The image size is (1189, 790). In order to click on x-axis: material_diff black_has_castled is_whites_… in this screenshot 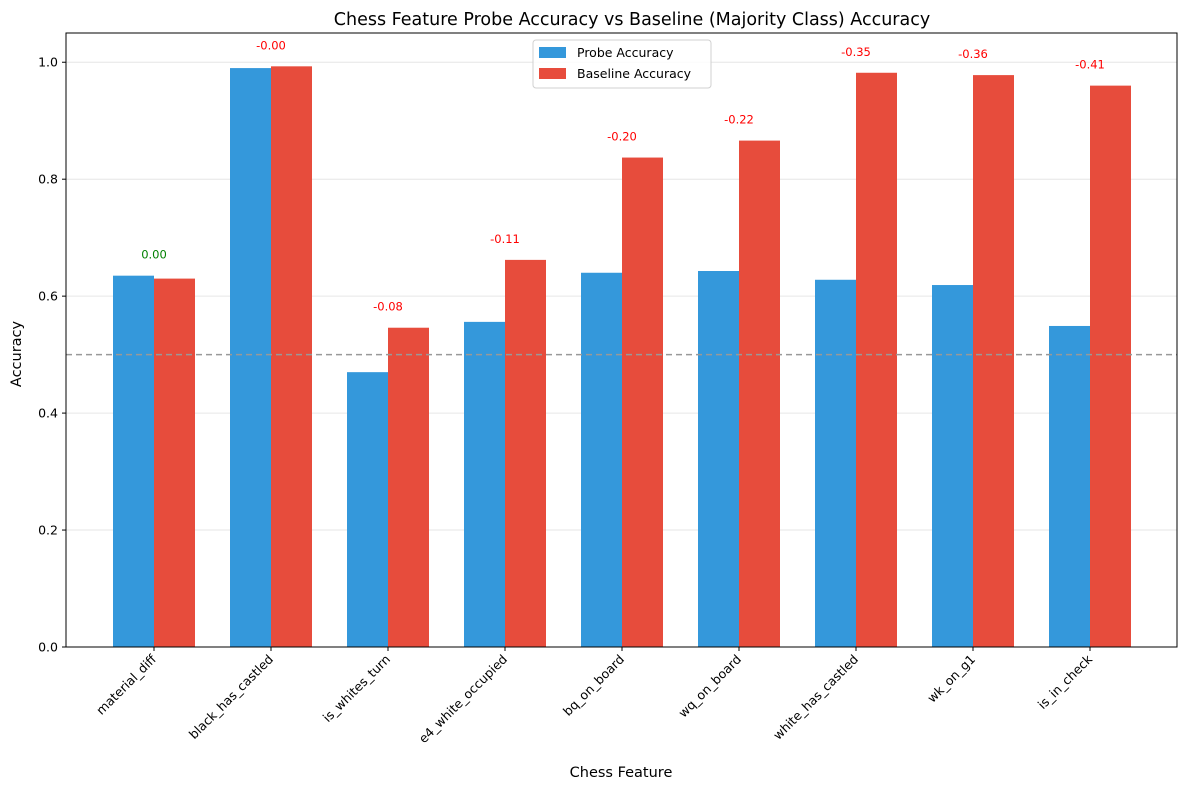, I will do `click(594, 696)`.